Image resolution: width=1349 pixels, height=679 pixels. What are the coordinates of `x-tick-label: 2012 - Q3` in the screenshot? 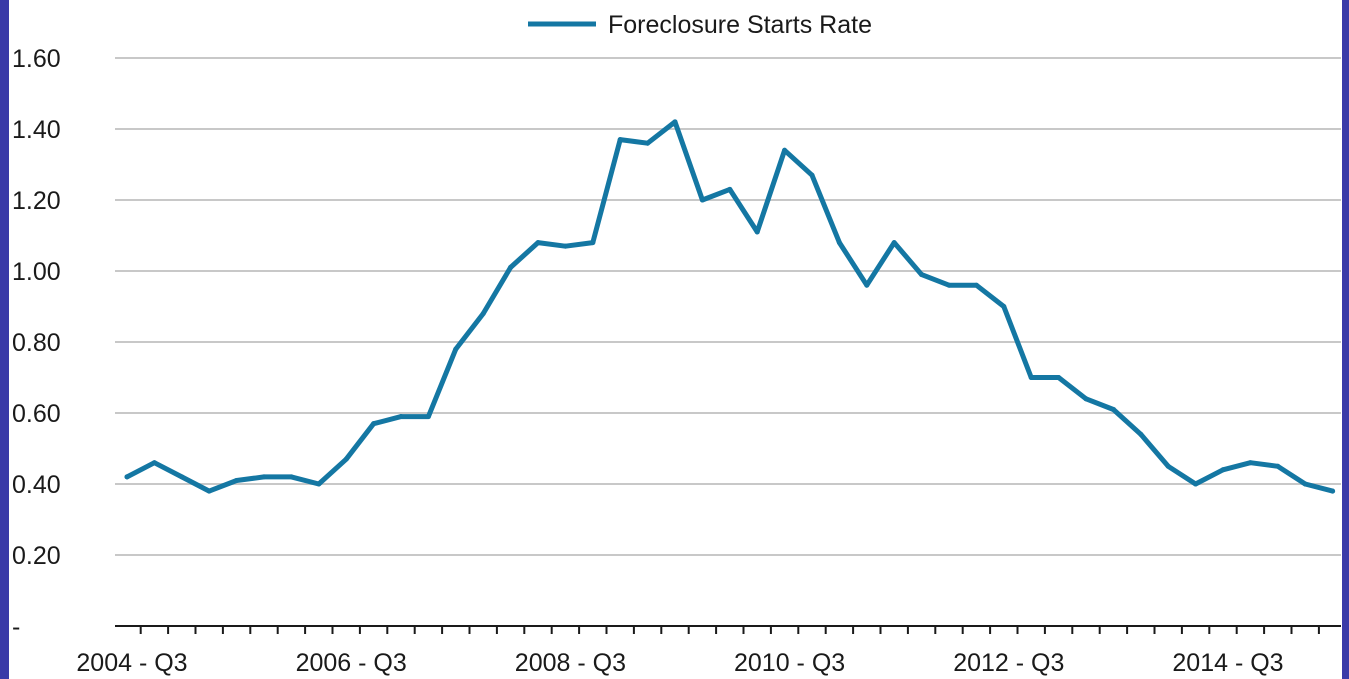 It's located at (1008, 663).